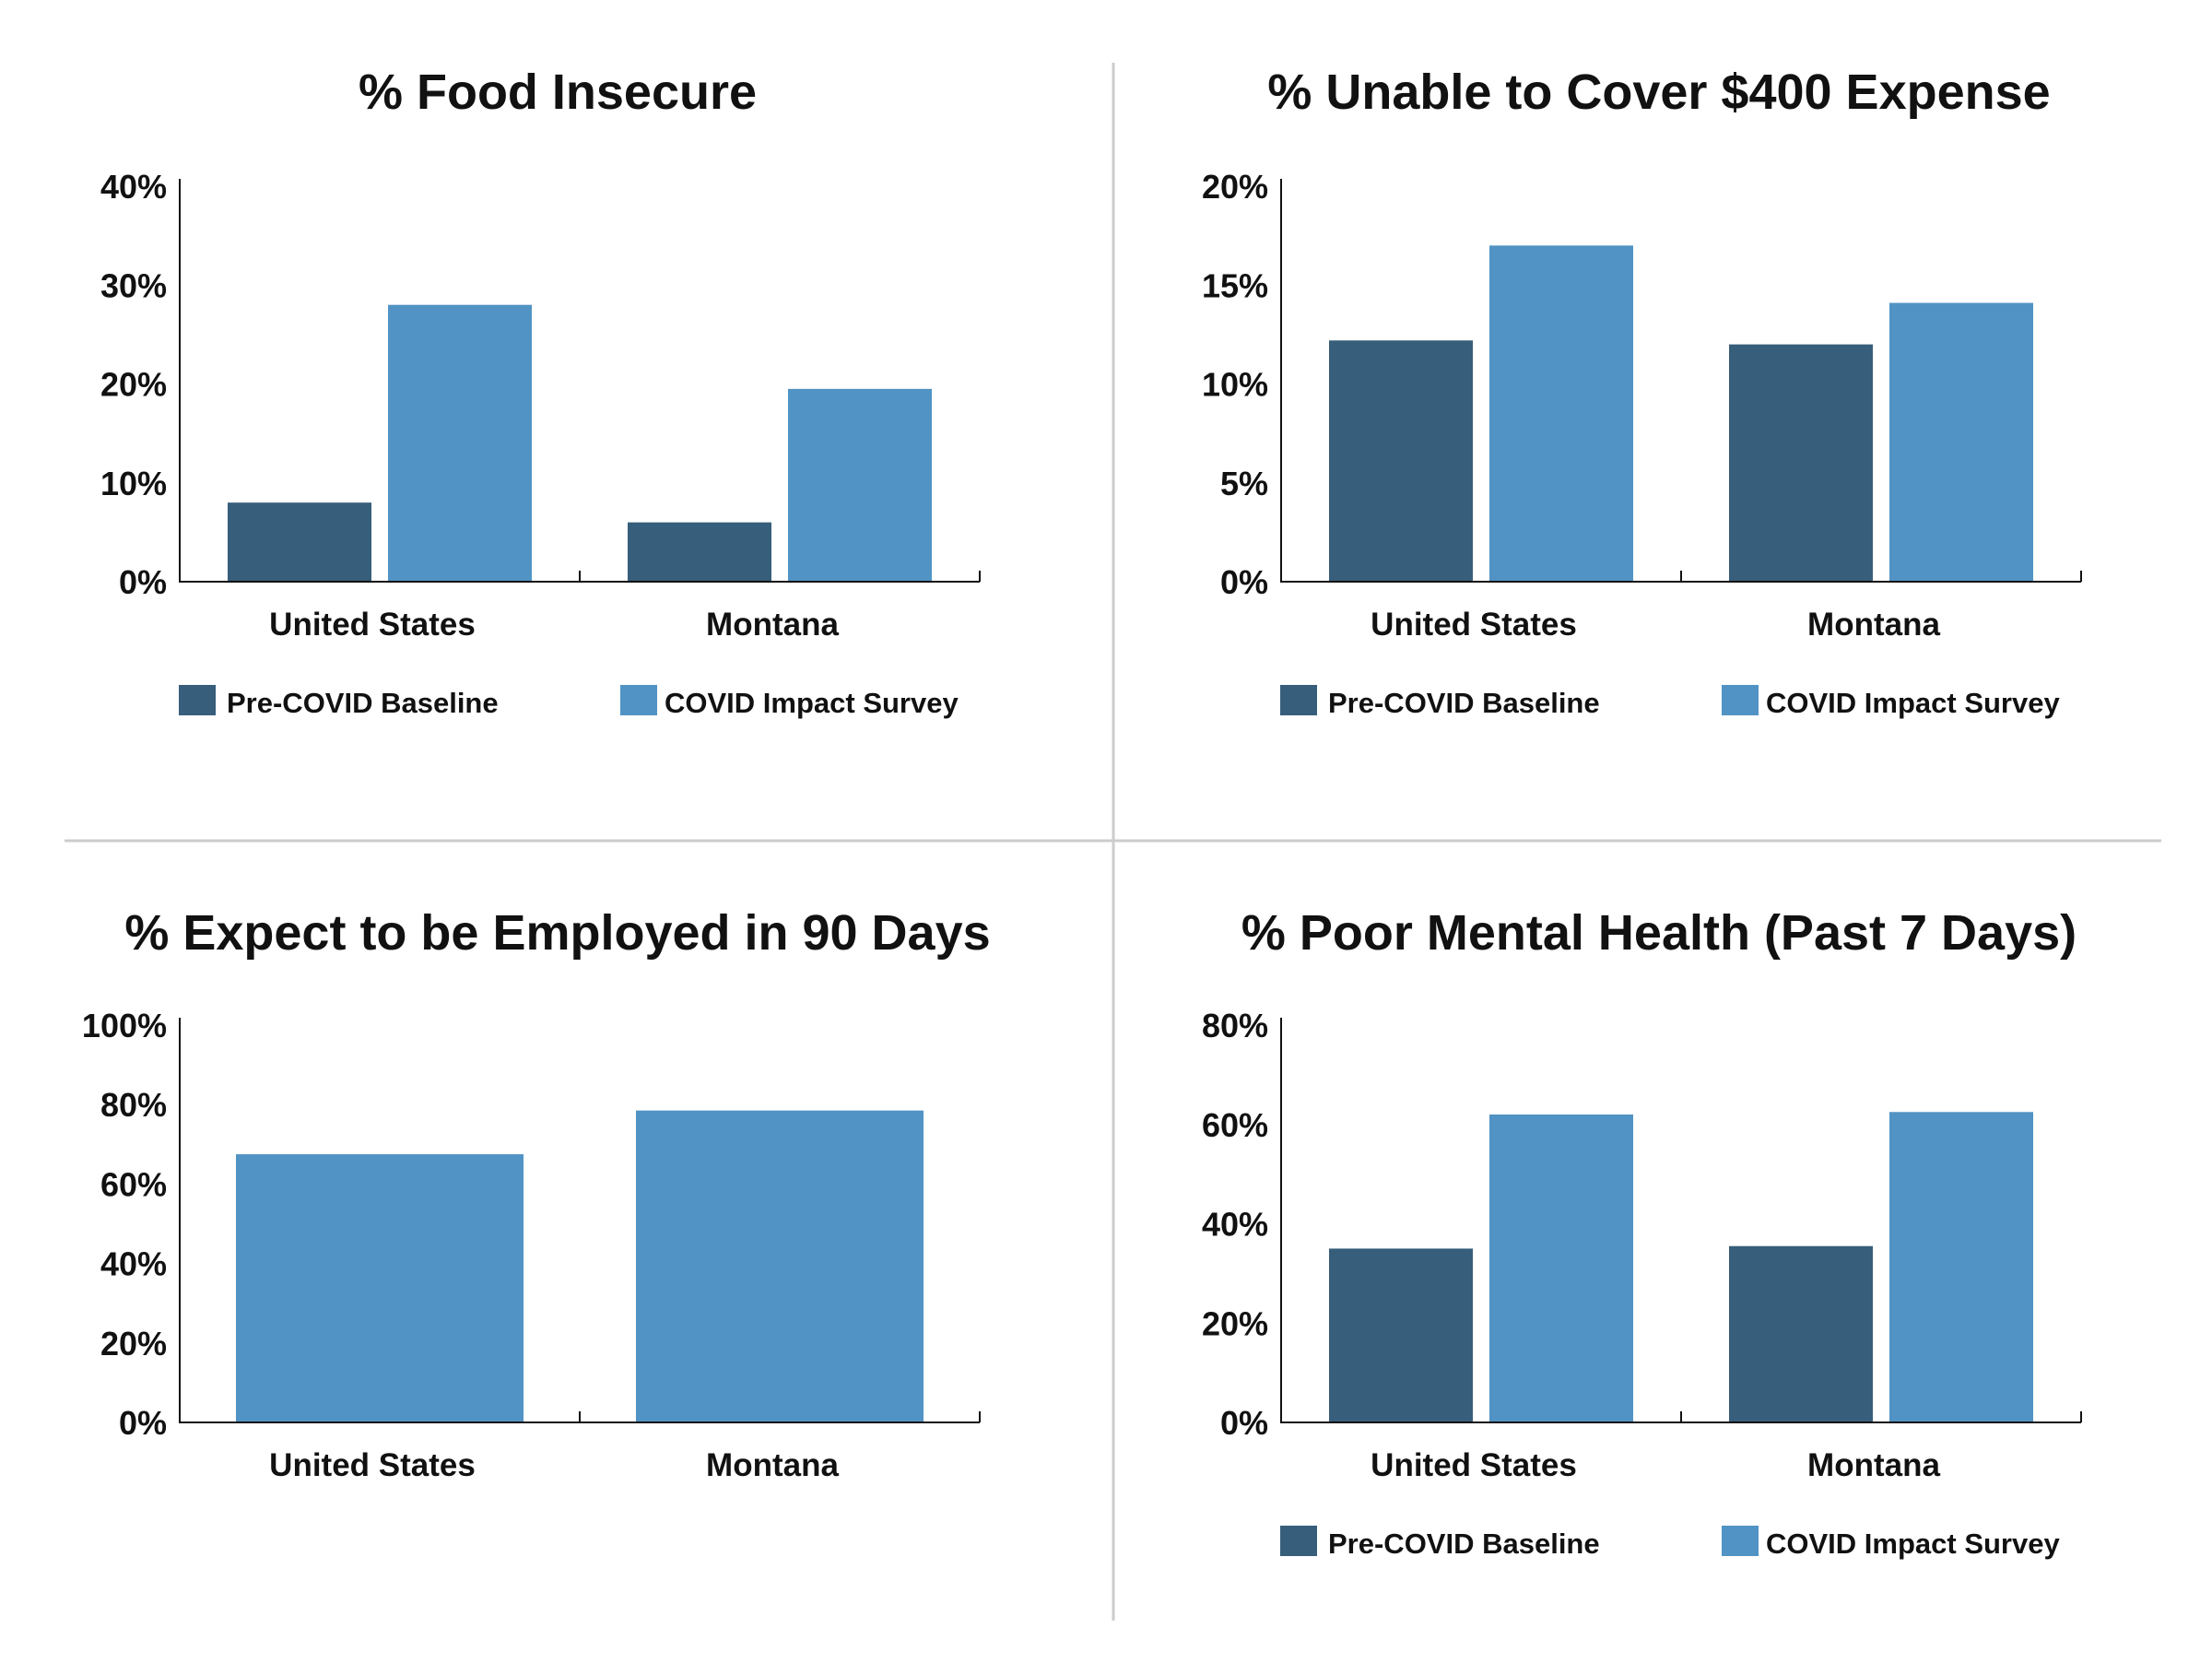 This screenshot has width=2212, height=1675. I want to click on chart-title: % Food Insecure, so click(558, 92).